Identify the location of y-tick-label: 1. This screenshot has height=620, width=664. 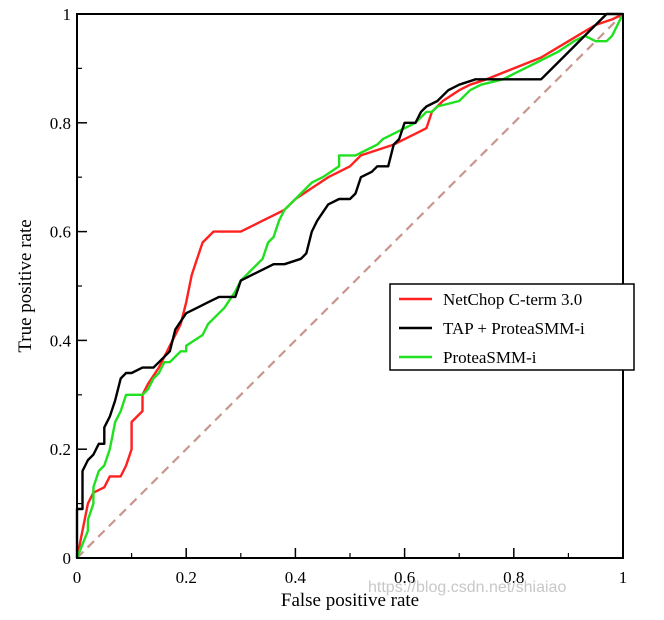
(67, 14).